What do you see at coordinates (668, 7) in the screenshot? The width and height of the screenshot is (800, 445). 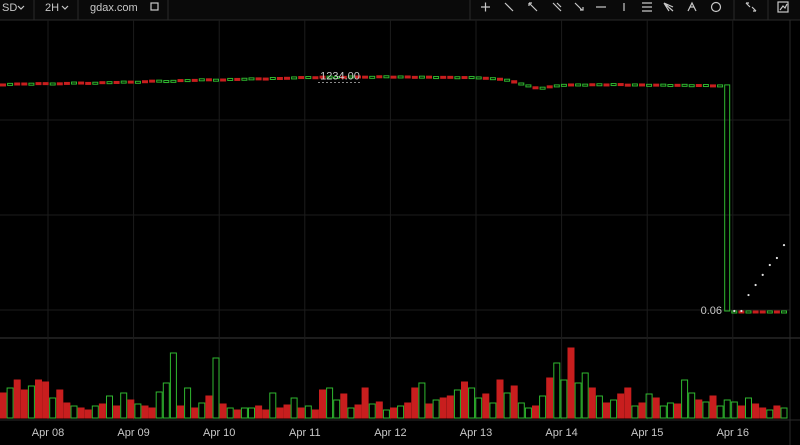 I see `fan-tool` at bounding box center [668, 7].